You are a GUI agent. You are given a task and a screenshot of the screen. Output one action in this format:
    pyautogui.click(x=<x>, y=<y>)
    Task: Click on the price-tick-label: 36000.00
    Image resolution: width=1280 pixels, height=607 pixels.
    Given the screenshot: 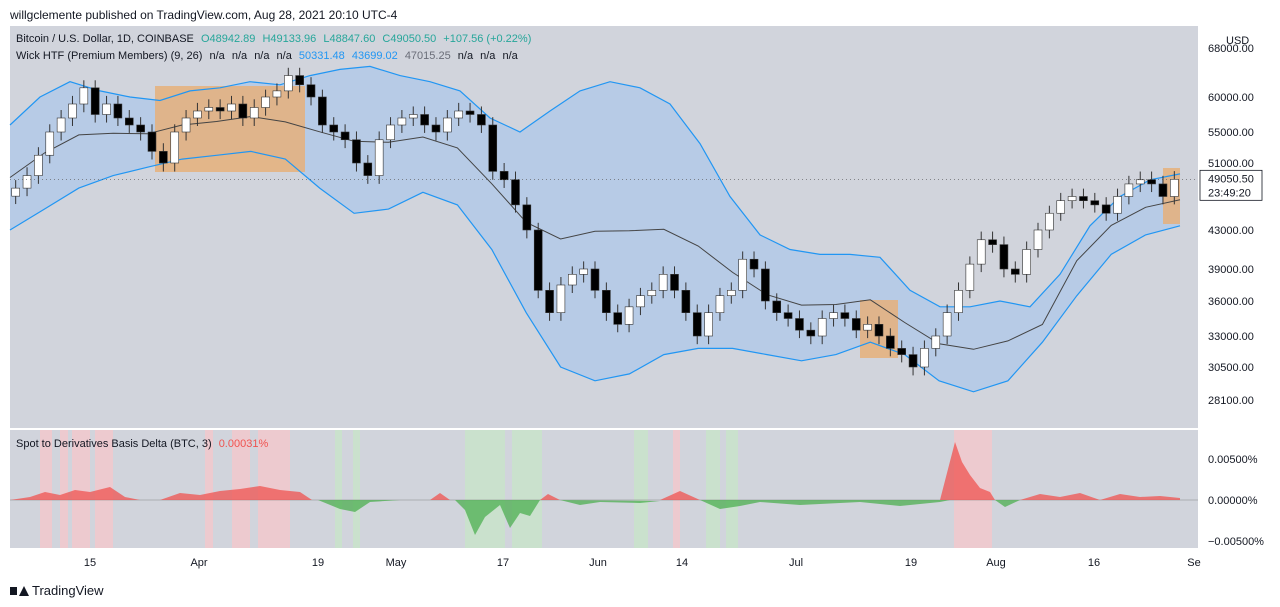 What is the action you would take?
    pyautogui.click(x=1231, y=302)
    